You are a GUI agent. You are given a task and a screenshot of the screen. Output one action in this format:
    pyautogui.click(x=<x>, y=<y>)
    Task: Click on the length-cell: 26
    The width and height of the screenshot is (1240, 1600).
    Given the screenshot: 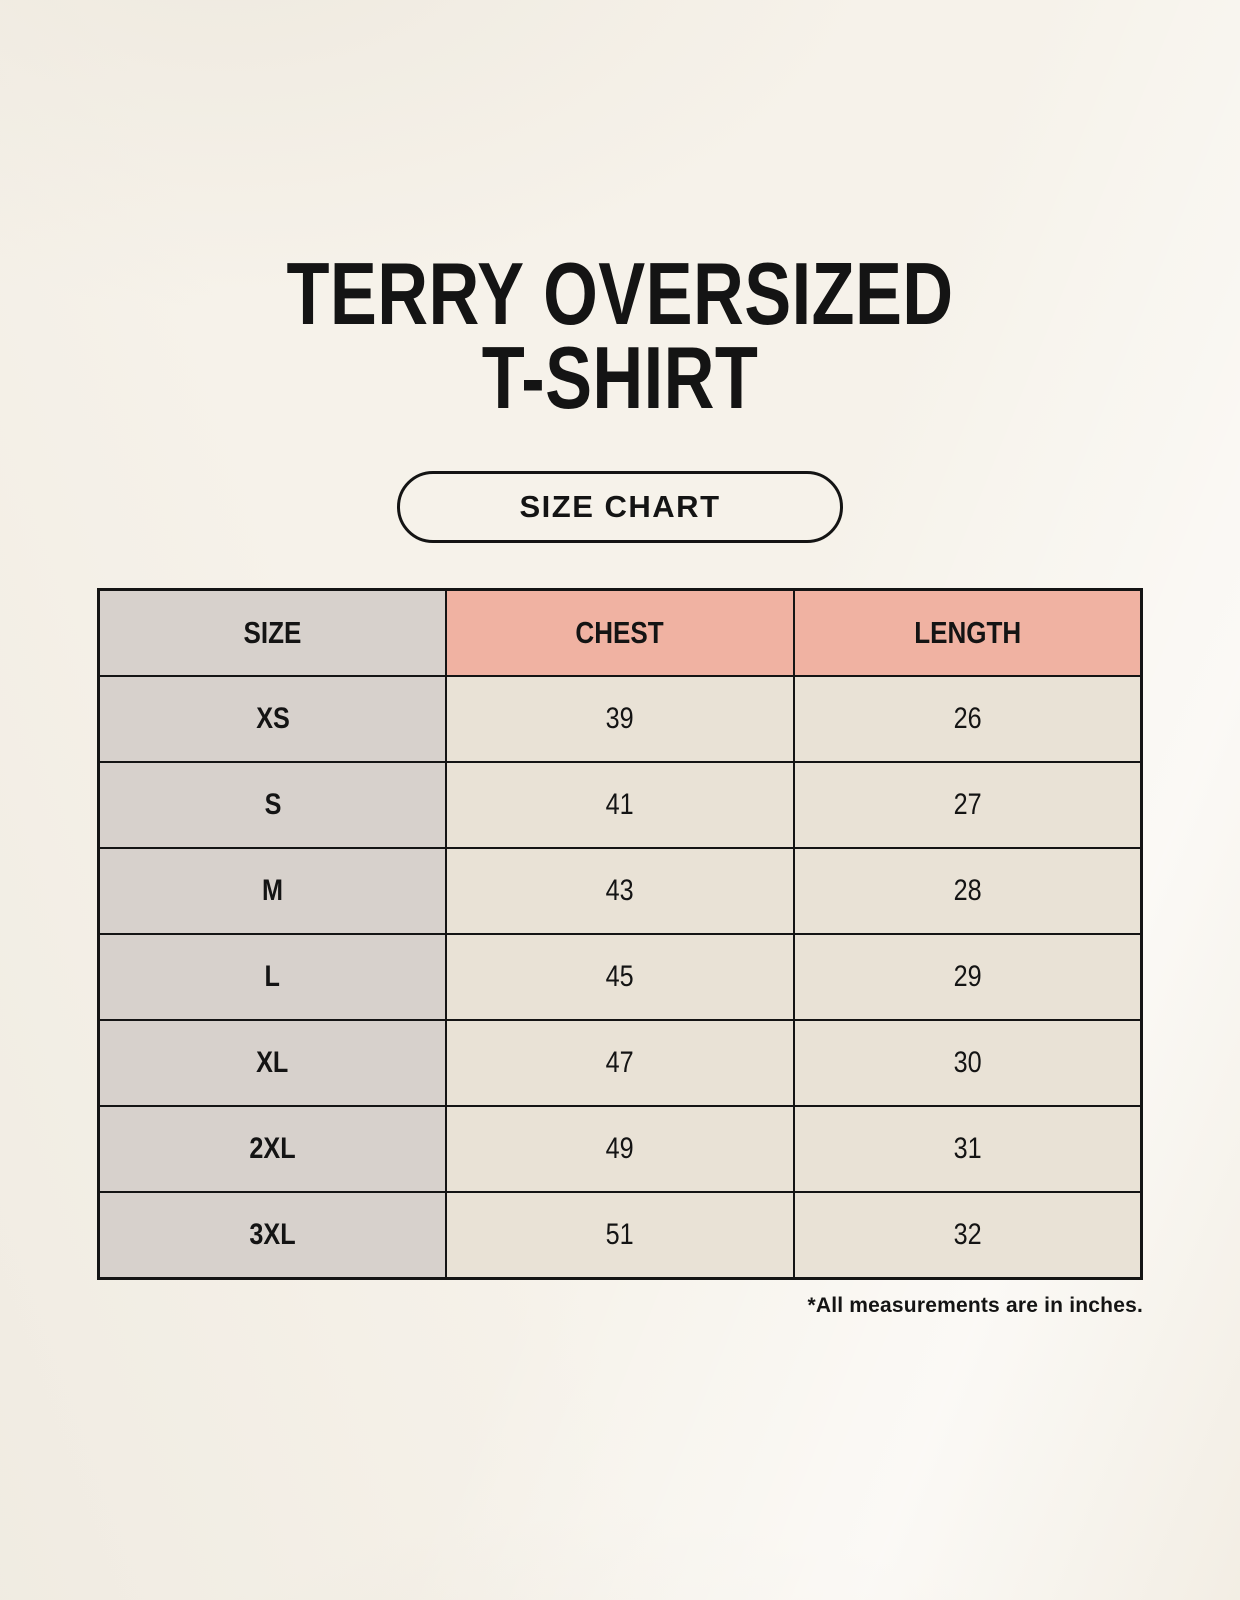 What is the action you would take?
    pyautogui.click(x=967, y=719)
    